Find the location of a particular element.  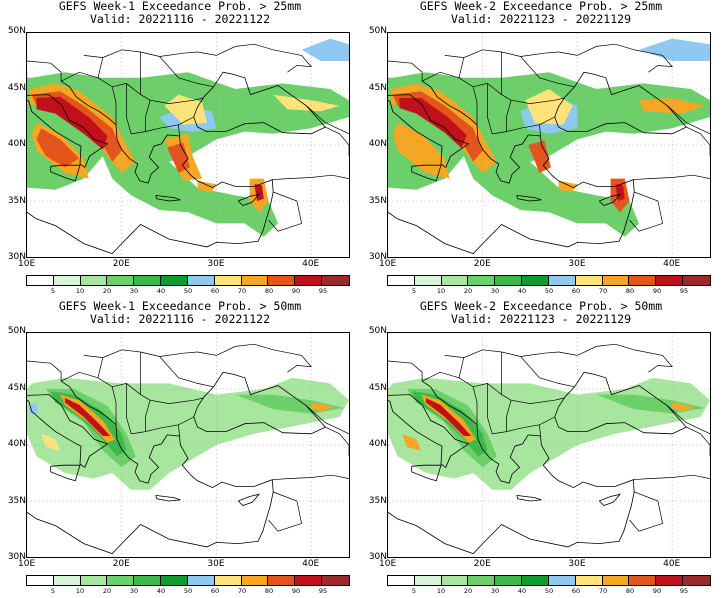

longitude-label: 30E is located at coordinates (577, 264).